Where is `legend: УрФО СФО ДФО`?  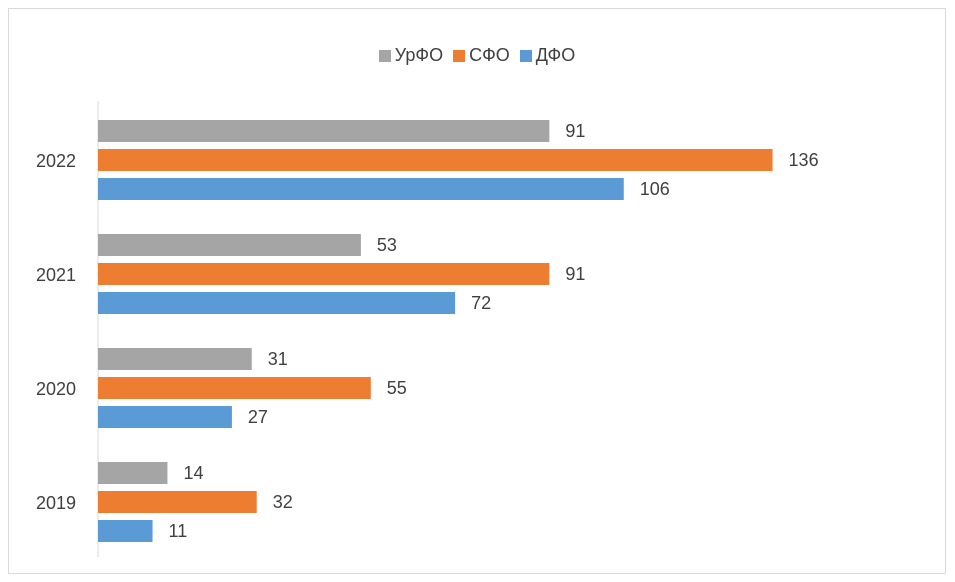
legend: УрФО СФО ДФО is located at coordinates (477, 55).